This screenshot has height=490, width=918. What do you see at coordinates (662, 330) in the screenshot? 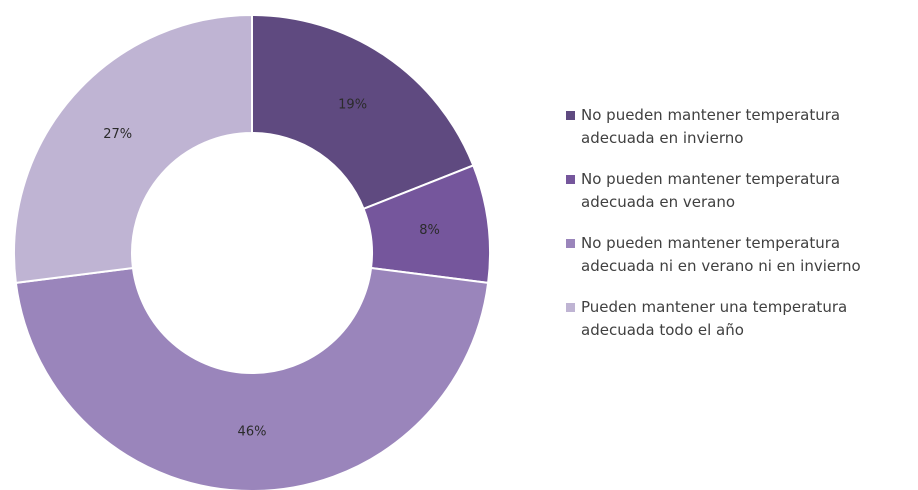
I see `legend-label-line: adecuada todo el año` at bounding box center [662, 330].